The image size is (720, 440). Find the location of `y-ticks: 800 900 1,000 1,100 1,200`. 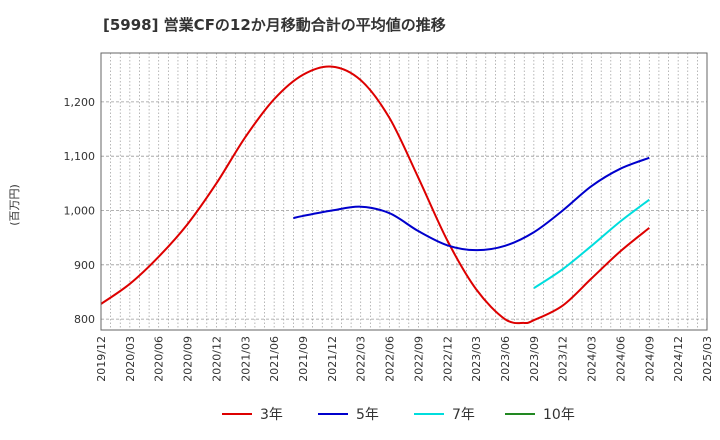

y-ticks: 800 900 1,000 1,100 1,200 is located at coordinates (80, 211).